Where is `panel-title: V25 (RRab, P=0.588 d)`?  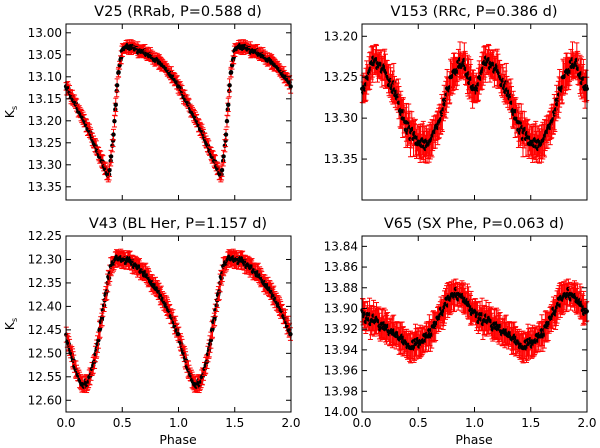 panel-title: V25 (RRab, P=0.588 d) is located at coordinates (178, 12).